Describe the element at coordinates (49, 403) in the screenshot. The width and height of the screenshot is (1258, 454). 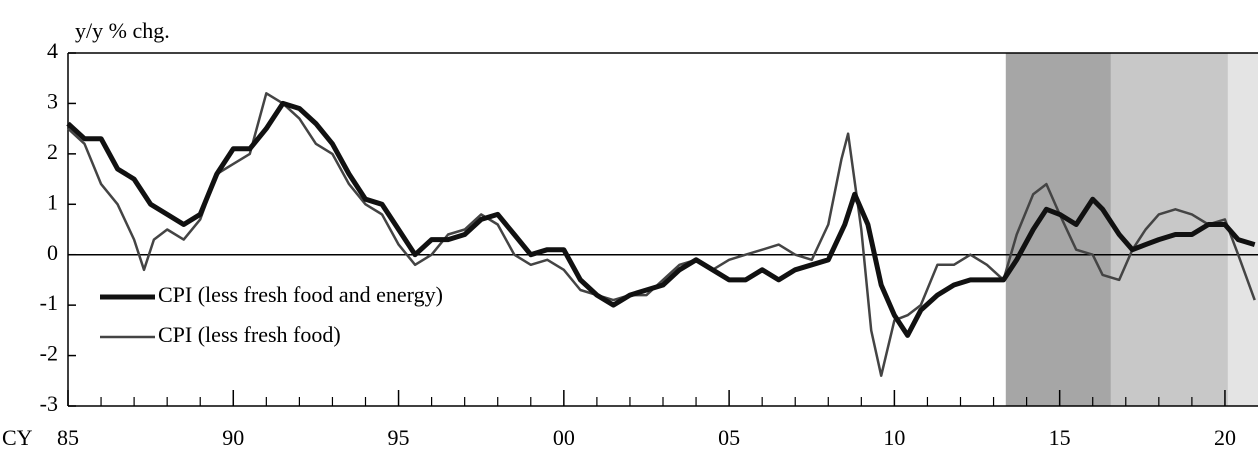
I see `y-tick-label: -3` at that location.